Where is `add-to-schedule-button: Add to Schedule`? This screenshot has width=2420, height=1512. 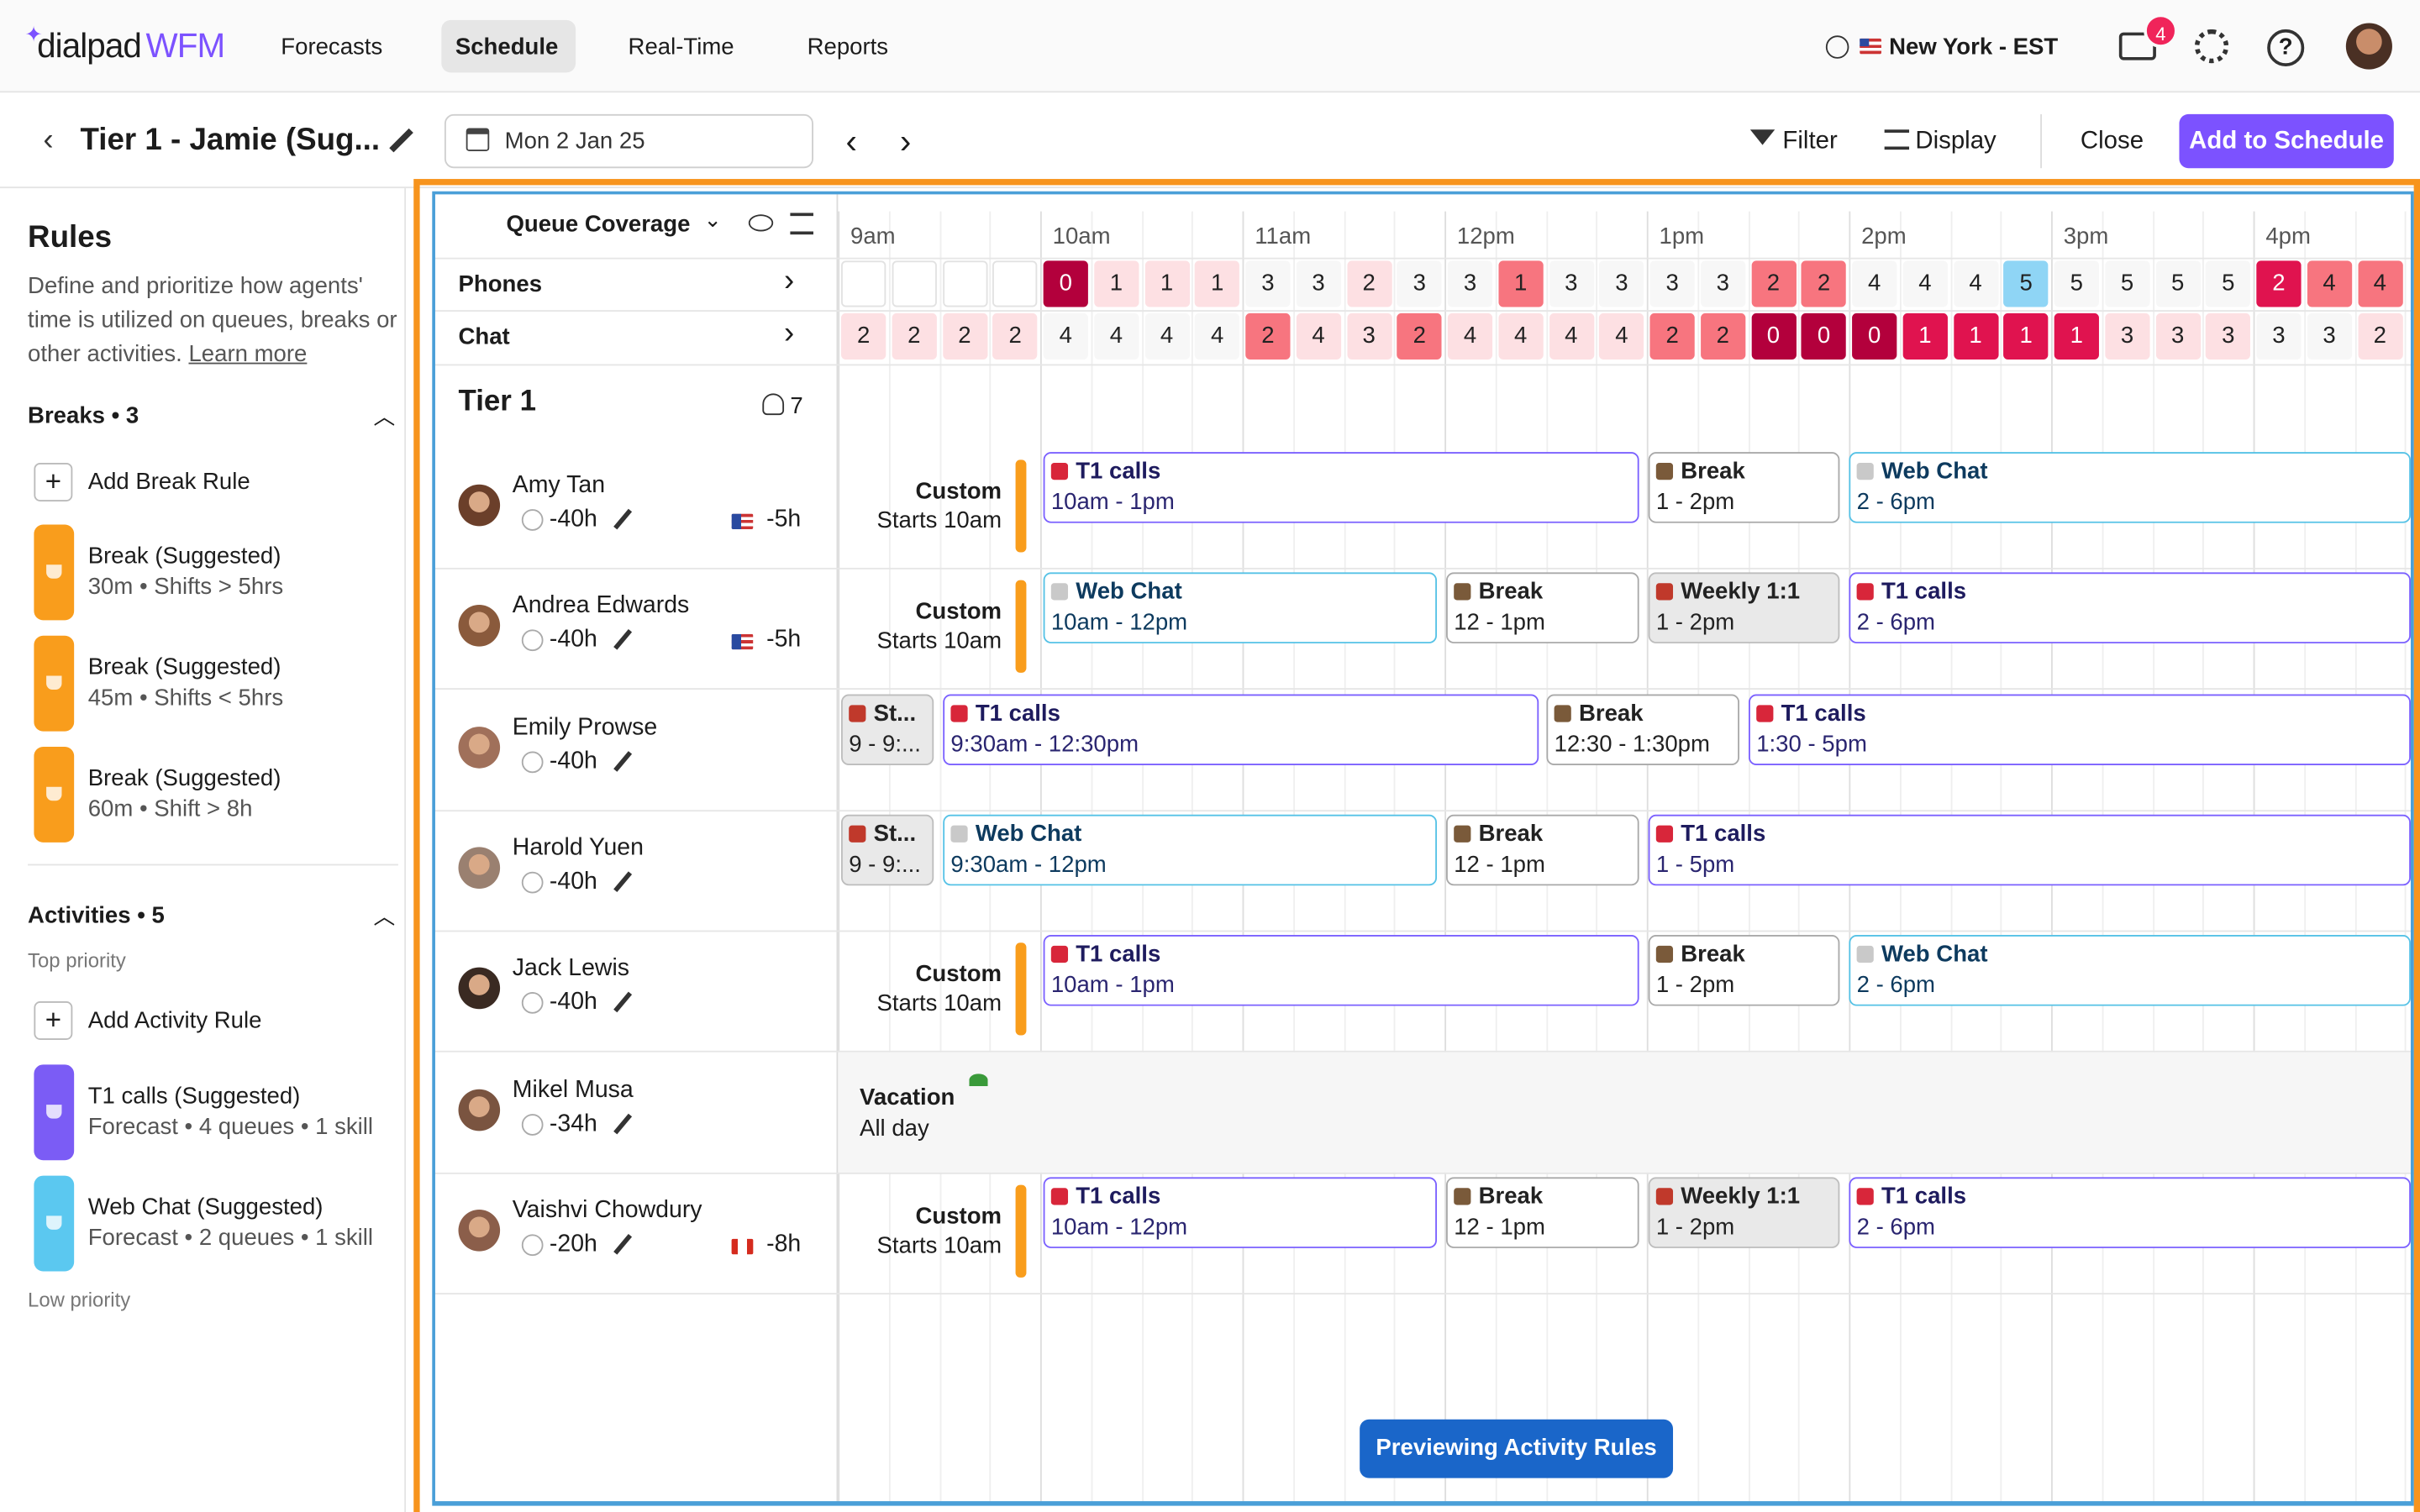 add-to-schedule-button: Add to Schedule is located at coordinates (2286, 141).